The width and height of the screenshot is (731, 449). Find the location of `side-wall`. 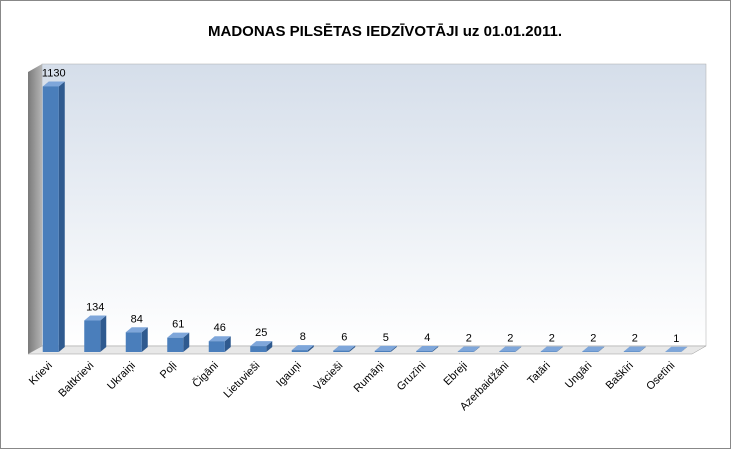

side-wall is located at coordinates (35, 209).